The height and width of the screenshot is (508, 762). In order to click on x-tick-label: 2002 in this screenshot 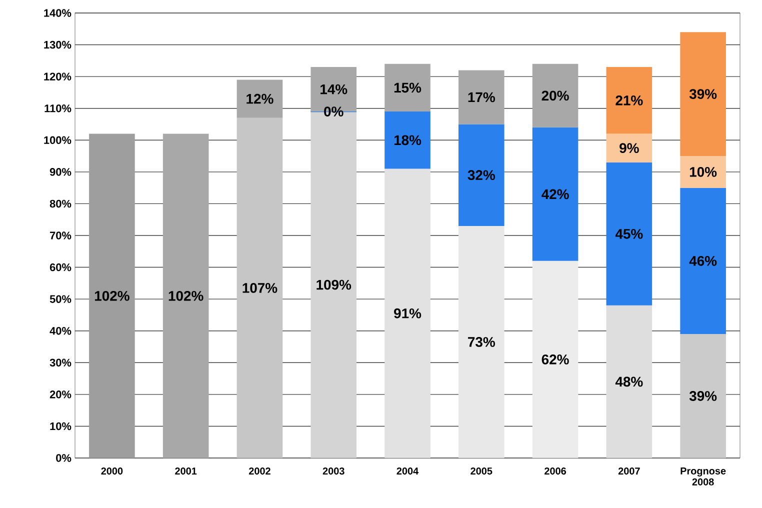, I will do `click(259, 471)`.